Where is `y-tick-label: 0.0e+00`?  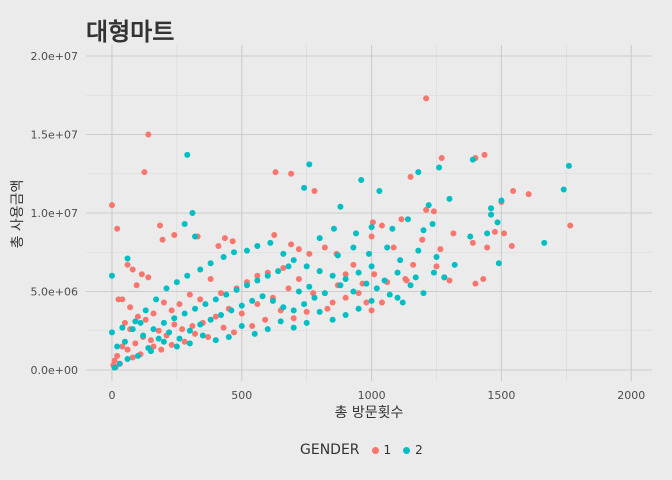
y-tick-label: 0.0e+00 is located at coordinates (54, 370).